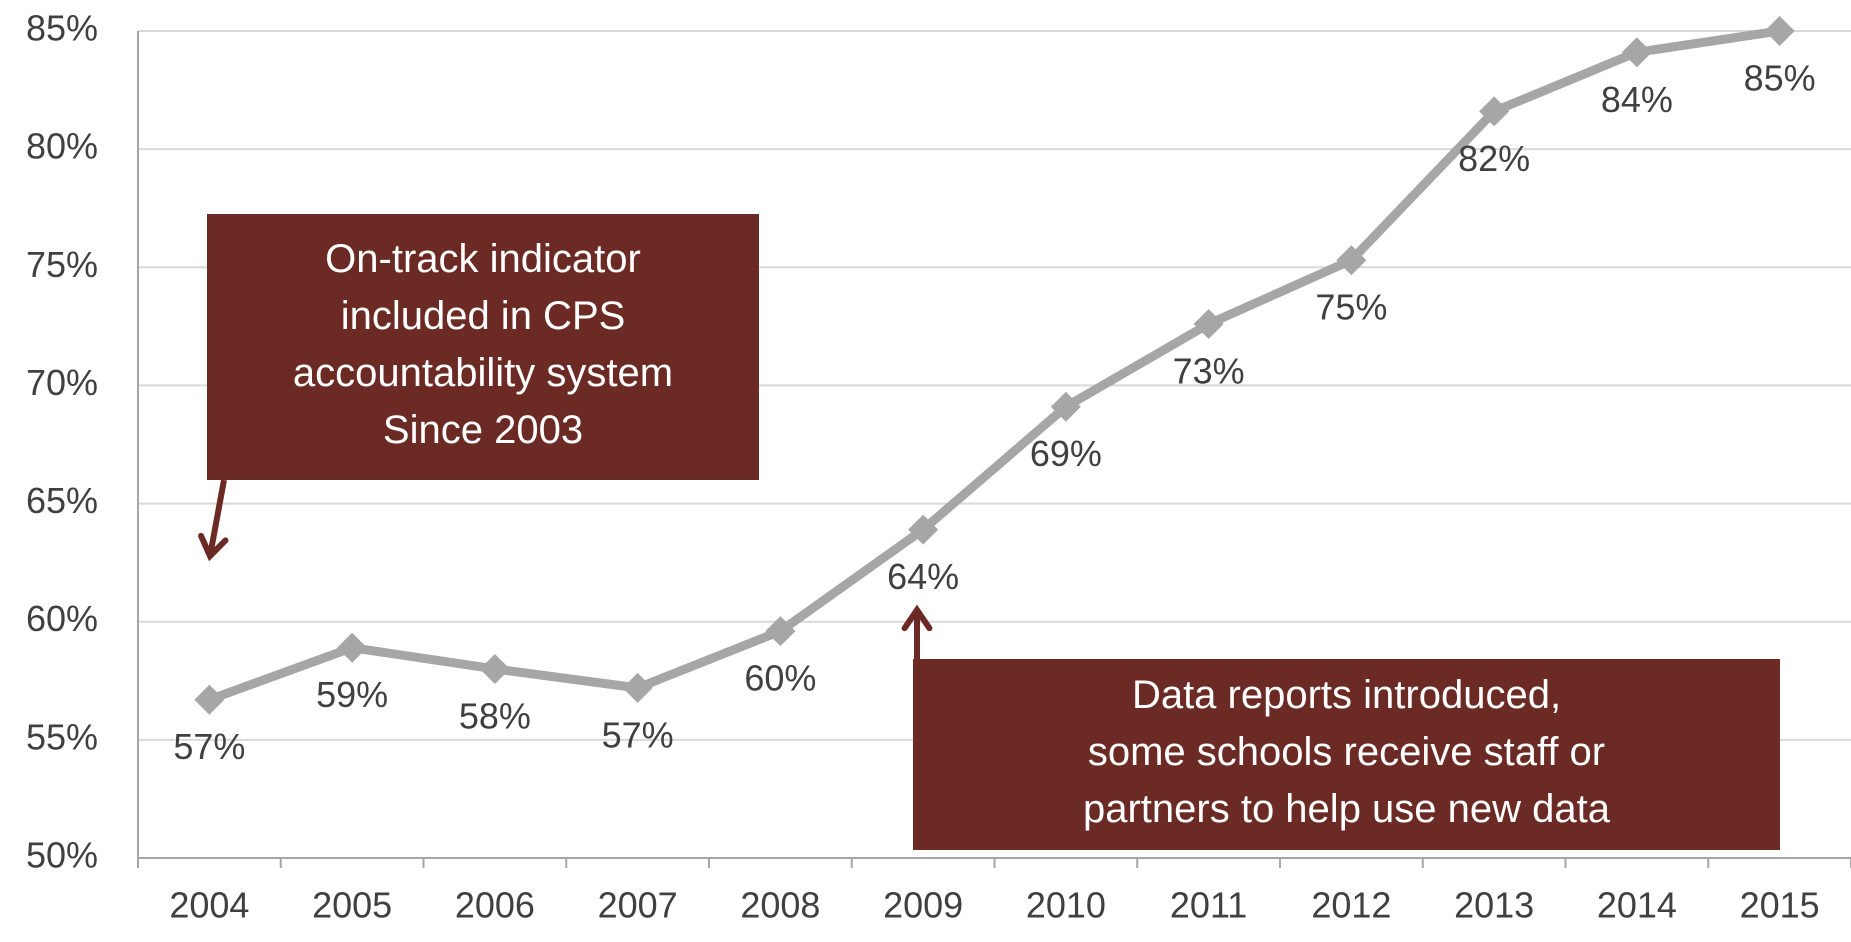 The image size is (1851, 942). What do you see at coordinates (483, 430) in the screenshot?
I see `annotation-text: Since 2003` at bounding box center [483, 430].